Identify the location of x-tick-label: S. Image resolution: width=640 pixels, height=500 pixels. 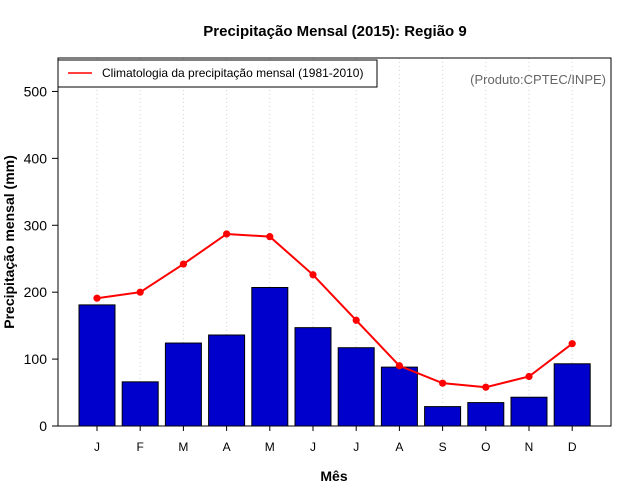
(443, 447).